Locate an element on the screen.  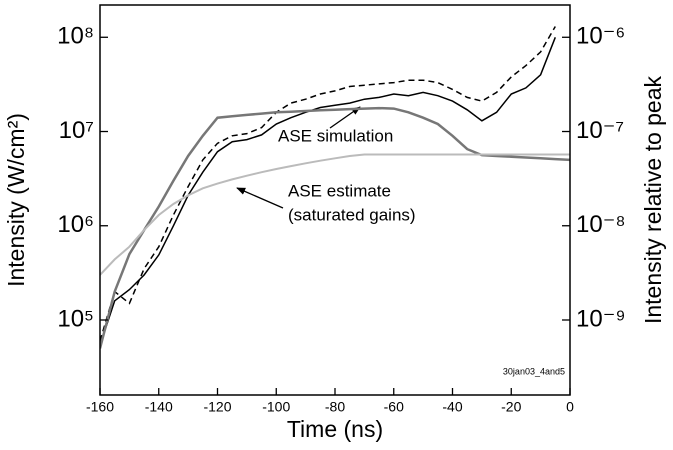
y-tick-label: 10⁸ is located at coordinates (75, 36).